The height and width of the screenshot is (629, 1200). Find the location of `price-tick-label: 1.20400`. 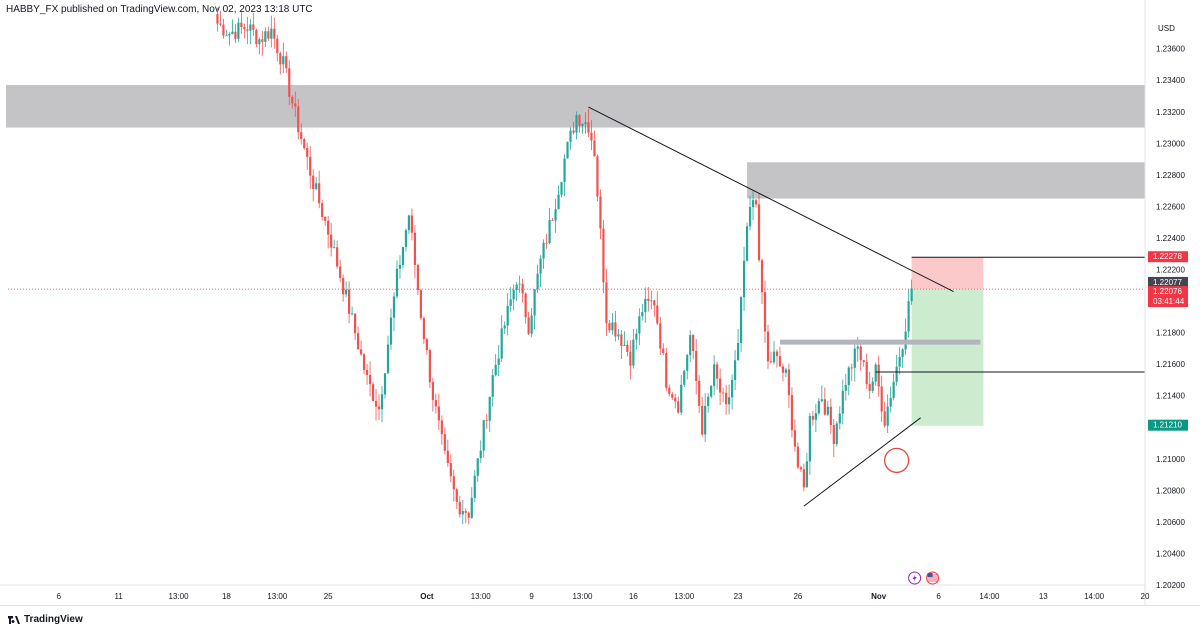

price-tick-label: 1.20400 is located at coordinates (1170, 553).